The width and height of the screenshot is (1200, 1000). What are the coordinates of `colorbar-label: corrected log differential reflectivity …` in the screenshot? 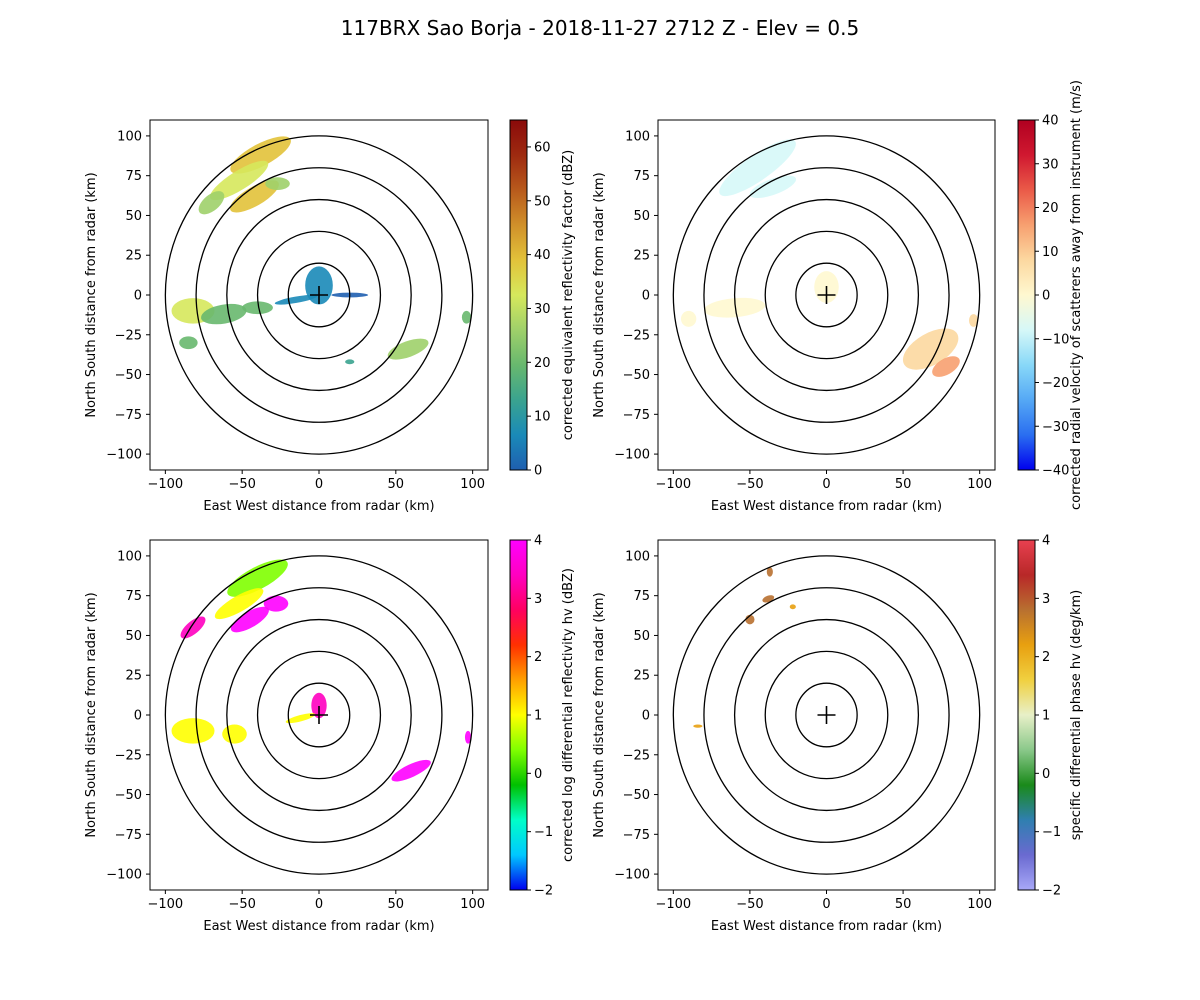 It's located at (568, 715).